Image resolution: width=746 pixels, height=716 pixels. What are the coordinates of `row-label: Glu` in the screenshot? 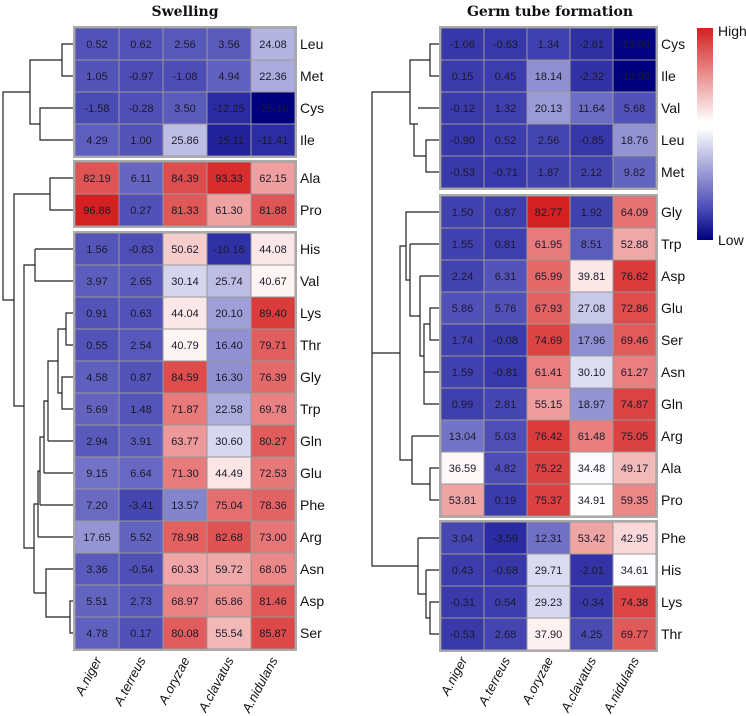 It's located at (311, 473).